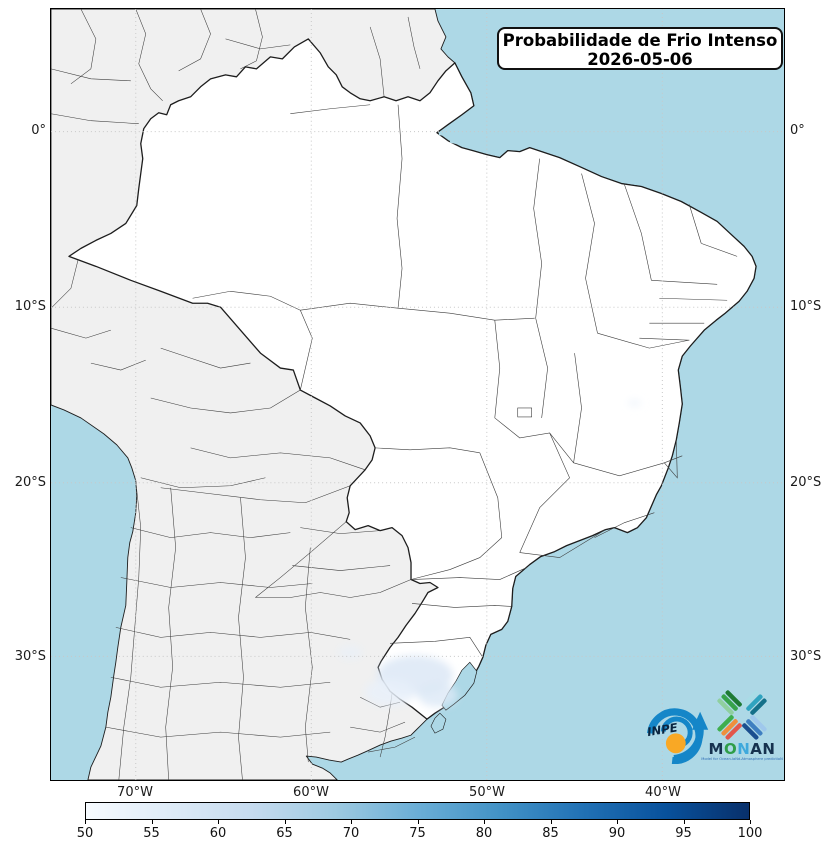 This screenshot has width=835, height=852. I want to click on colorbar-tick-label: 80, so click(484, 833).